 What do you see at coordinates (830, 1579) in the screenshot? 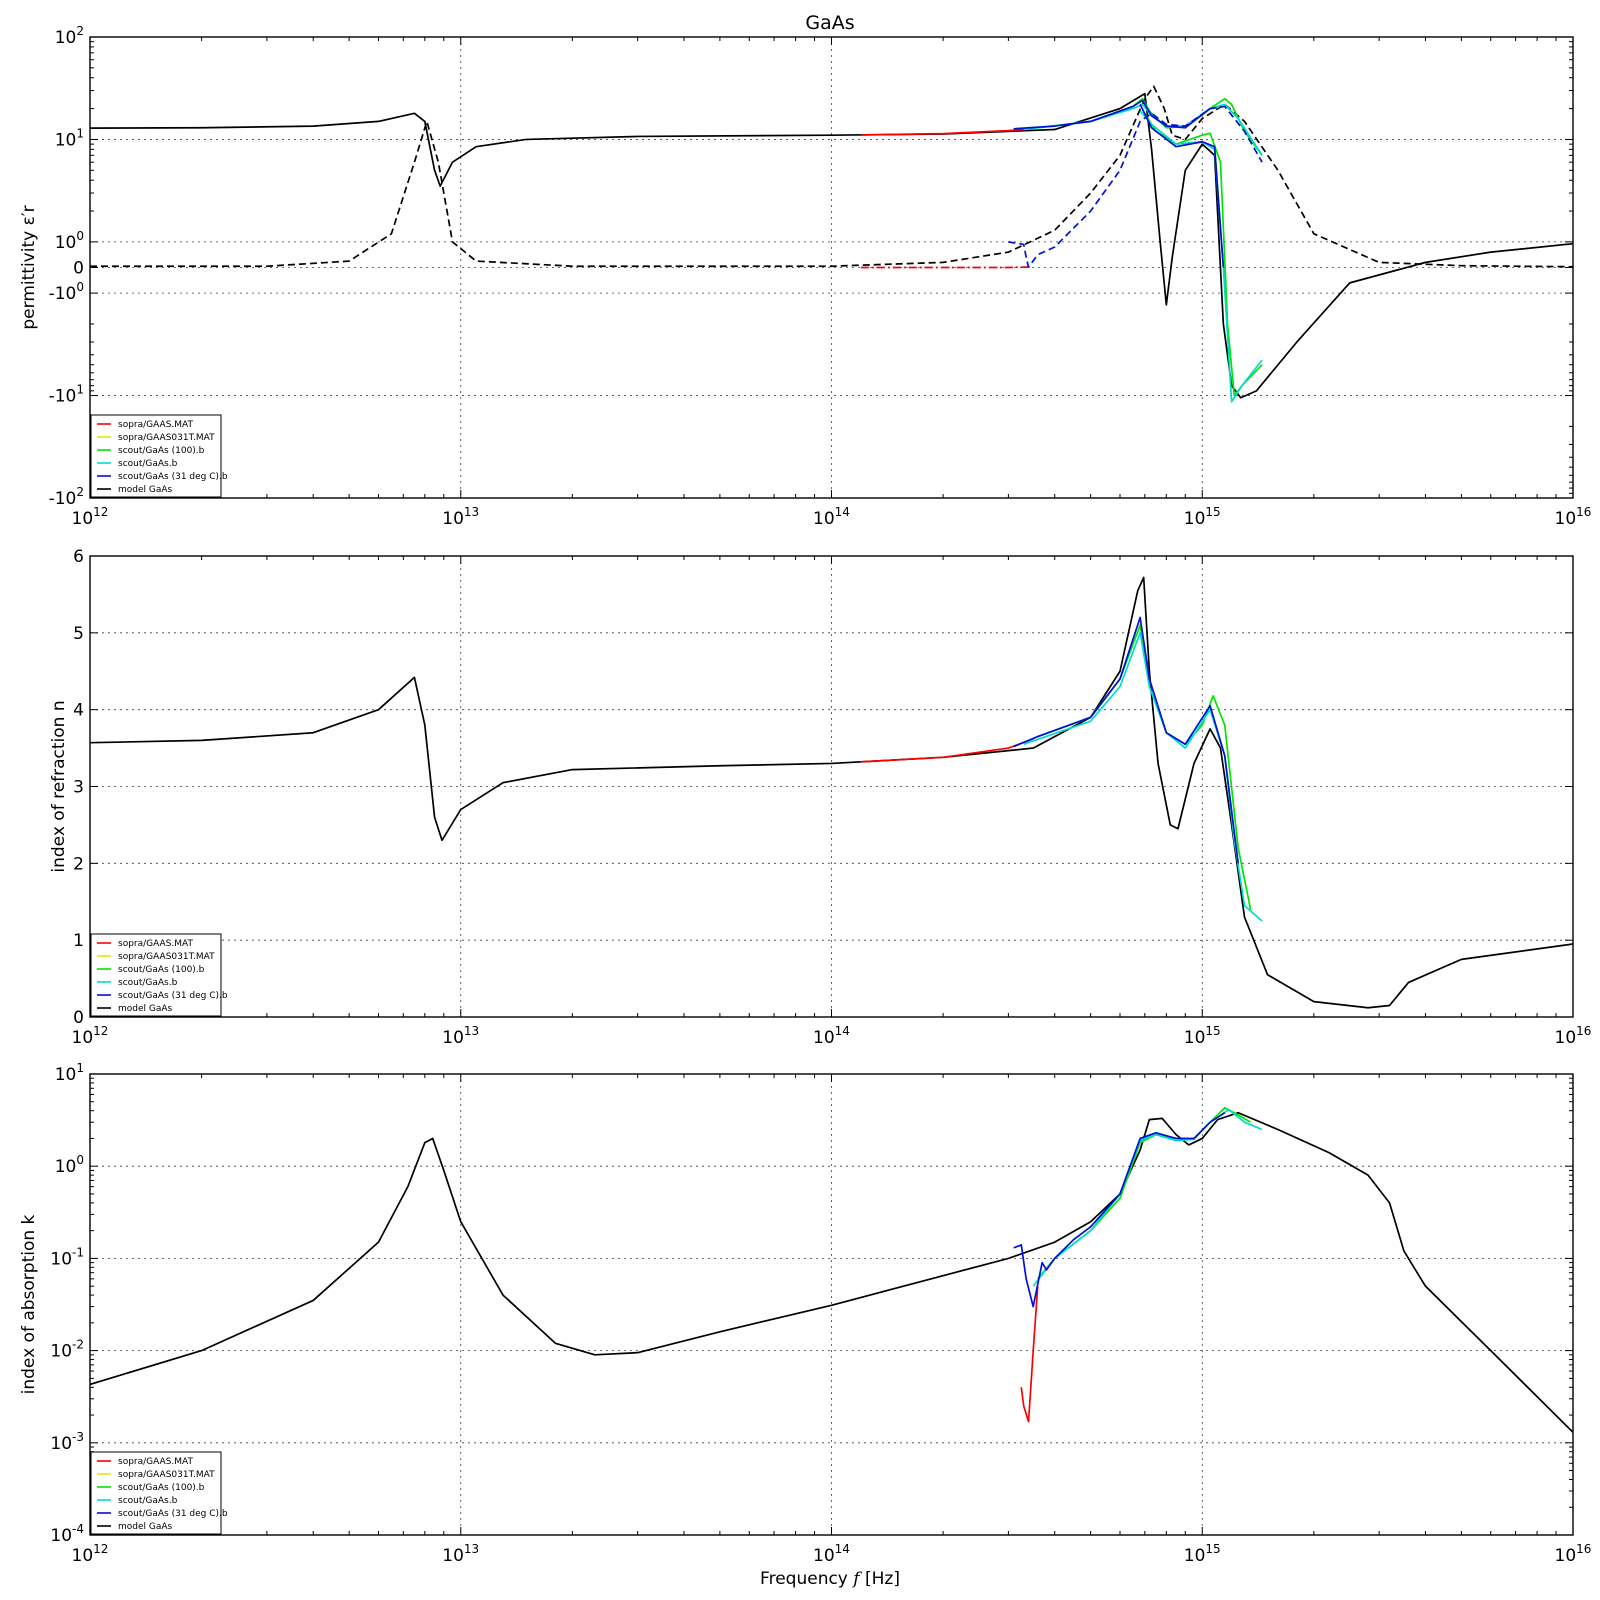
I see `x-axis-label: Frequency f [Hz]` at bounding box center [830, 1579].